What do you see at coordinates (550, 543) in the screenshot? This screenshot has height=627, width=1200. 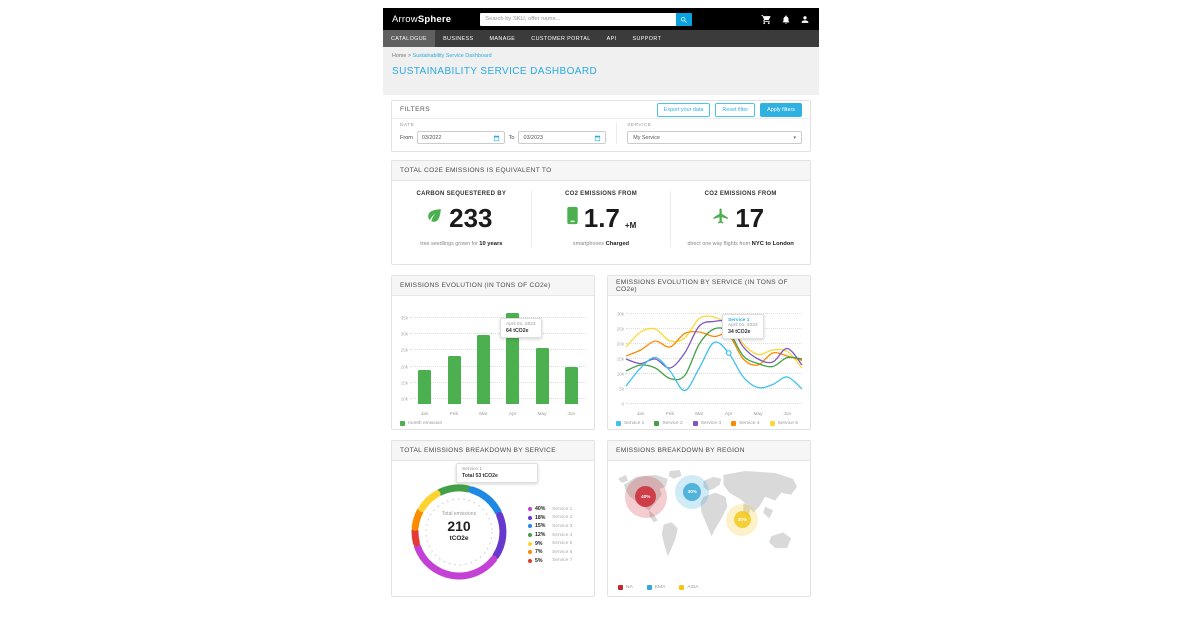 I see `donut-legend-item: 9% Service 5` at bounding box center [550, 543].